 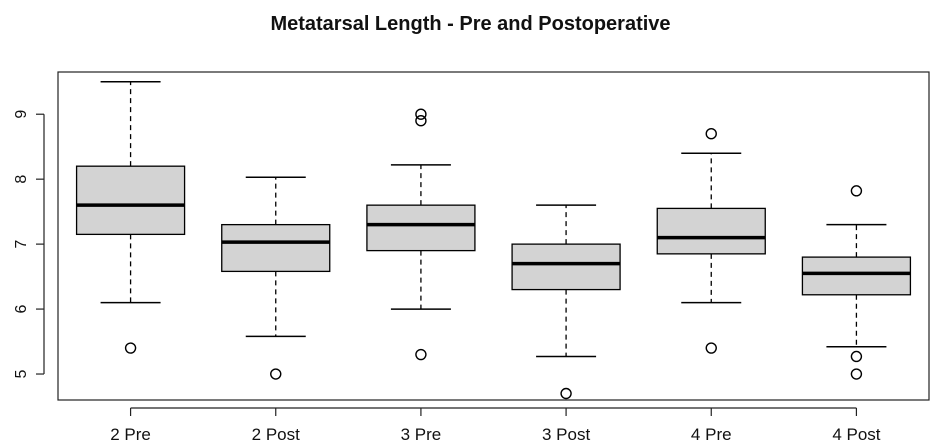 What do you see at coordinates (21, 373) in the screenshot?
I see `y-tick-label: 5` at bounding box center [21, 373].